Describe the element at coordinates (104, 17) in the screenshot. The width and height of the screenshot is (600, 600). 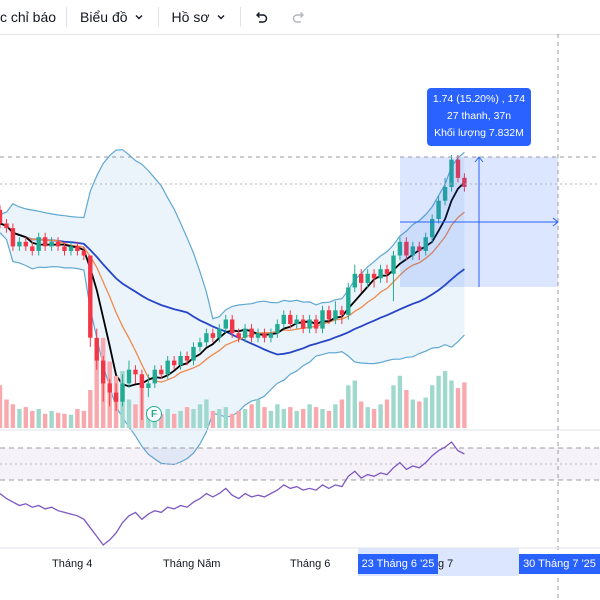
I see `chart-type-label: Biểu đồ` at that location.